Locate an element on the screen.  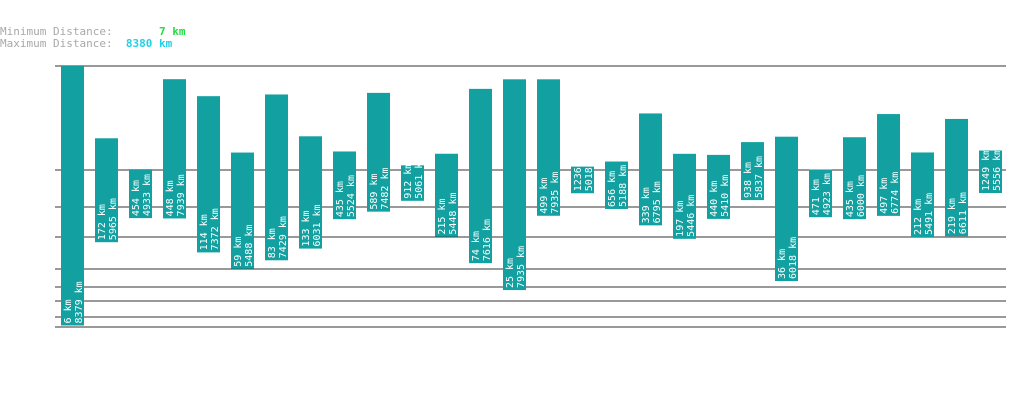
min-distance-value: 7 km is located at coordinates (149, 31).